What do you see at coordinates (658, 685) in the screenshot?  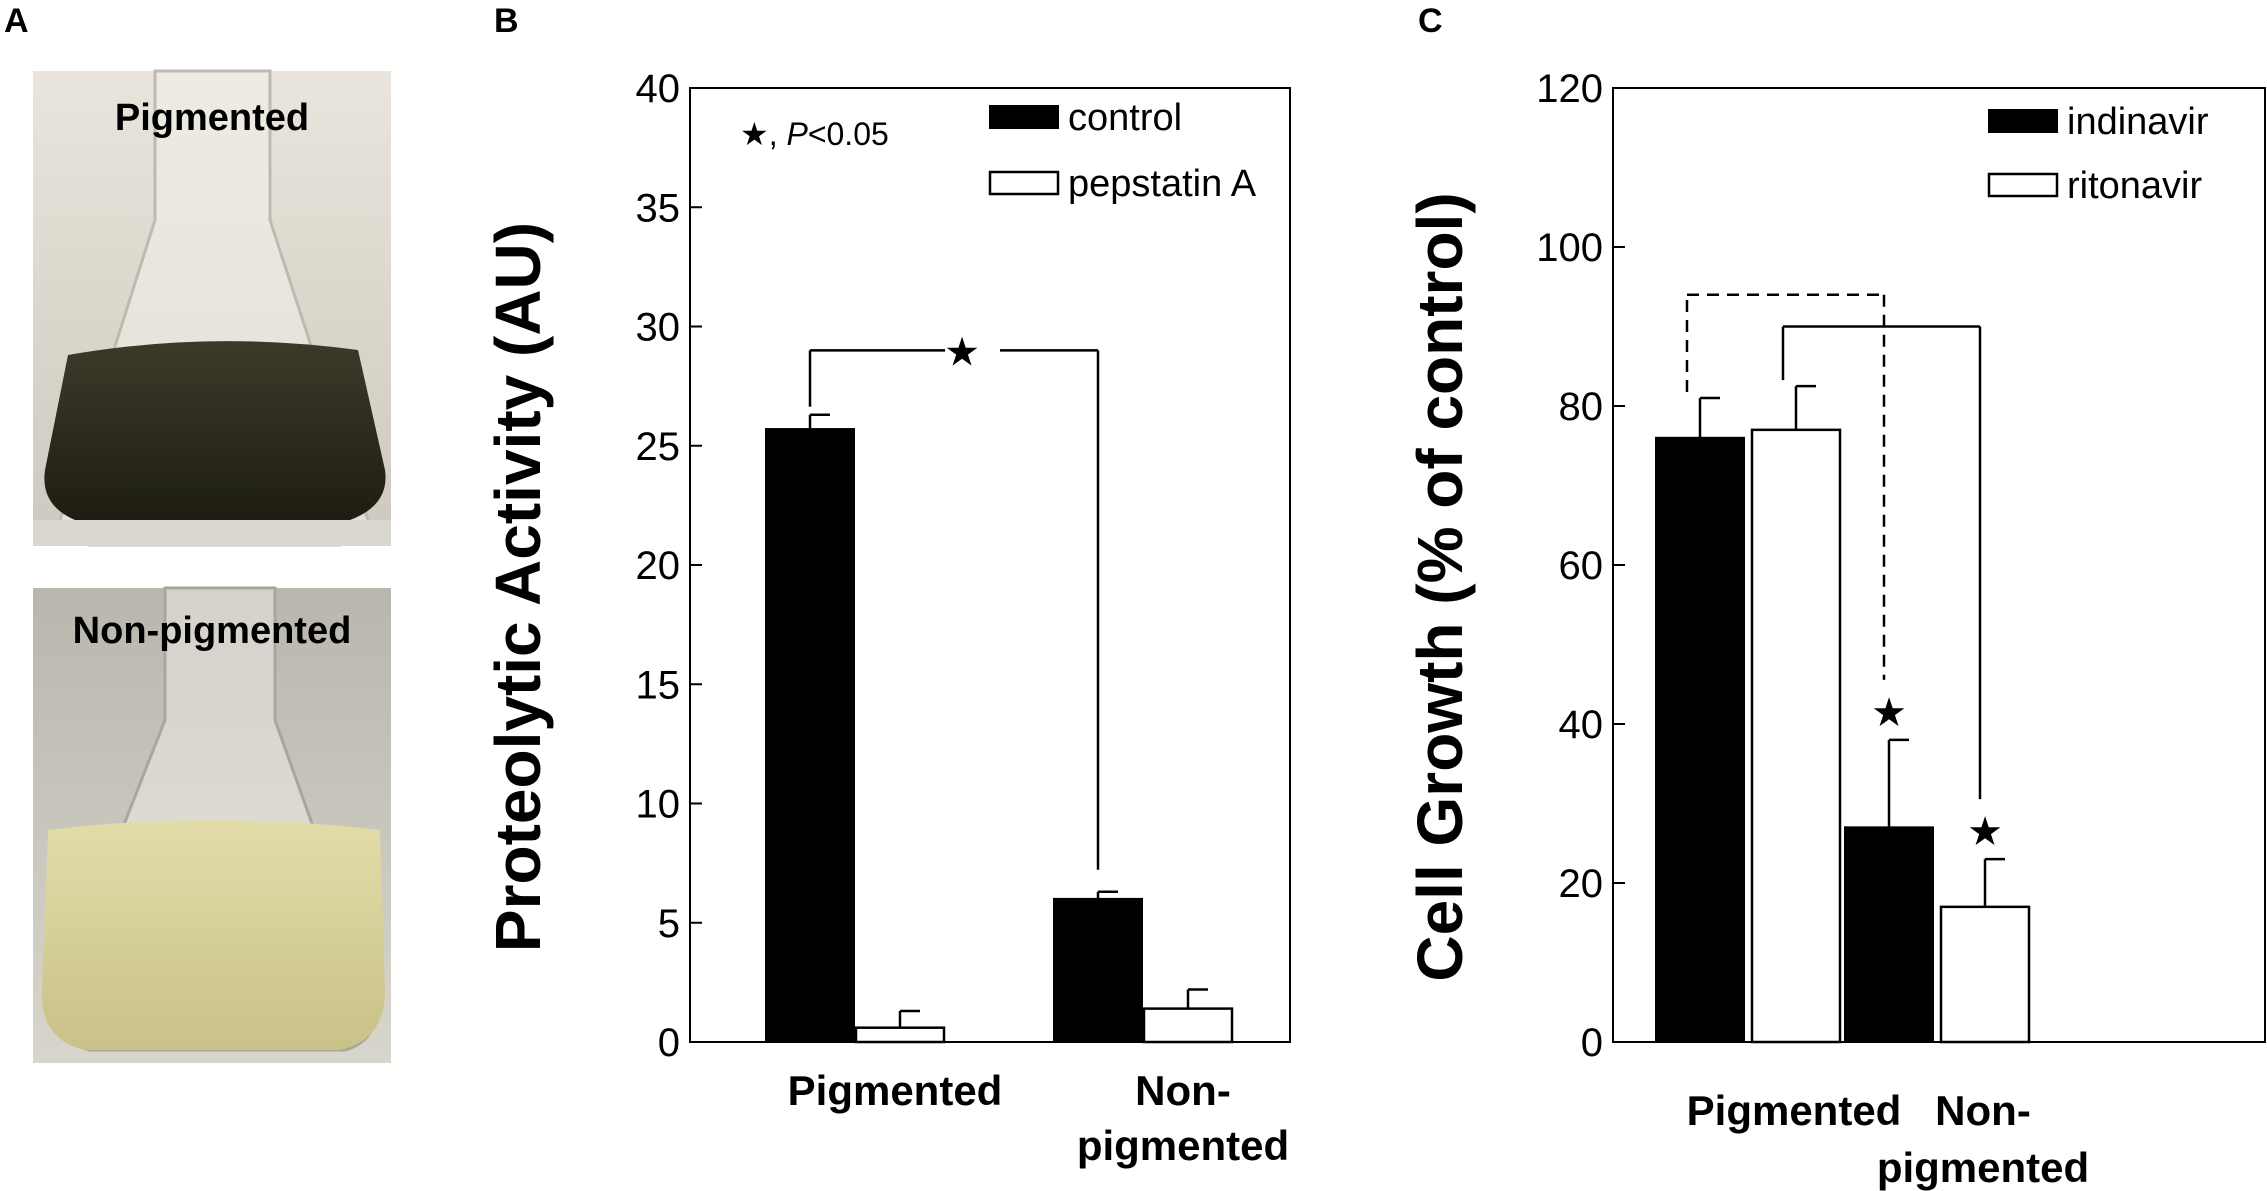 I see `y-tick-label: 15` at bounding box center [658, 685].